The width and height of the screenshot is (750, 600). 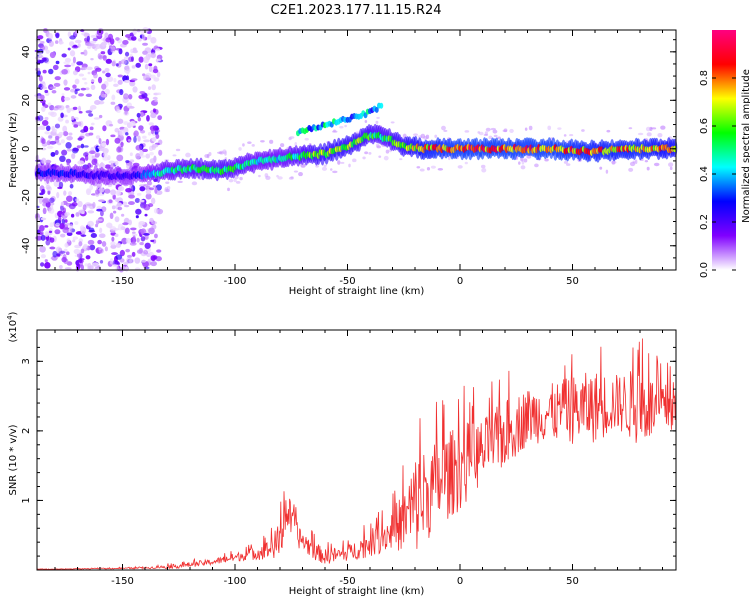 I want to click on colorbar-tick-label: 0.0, so click(x=704, y=270).